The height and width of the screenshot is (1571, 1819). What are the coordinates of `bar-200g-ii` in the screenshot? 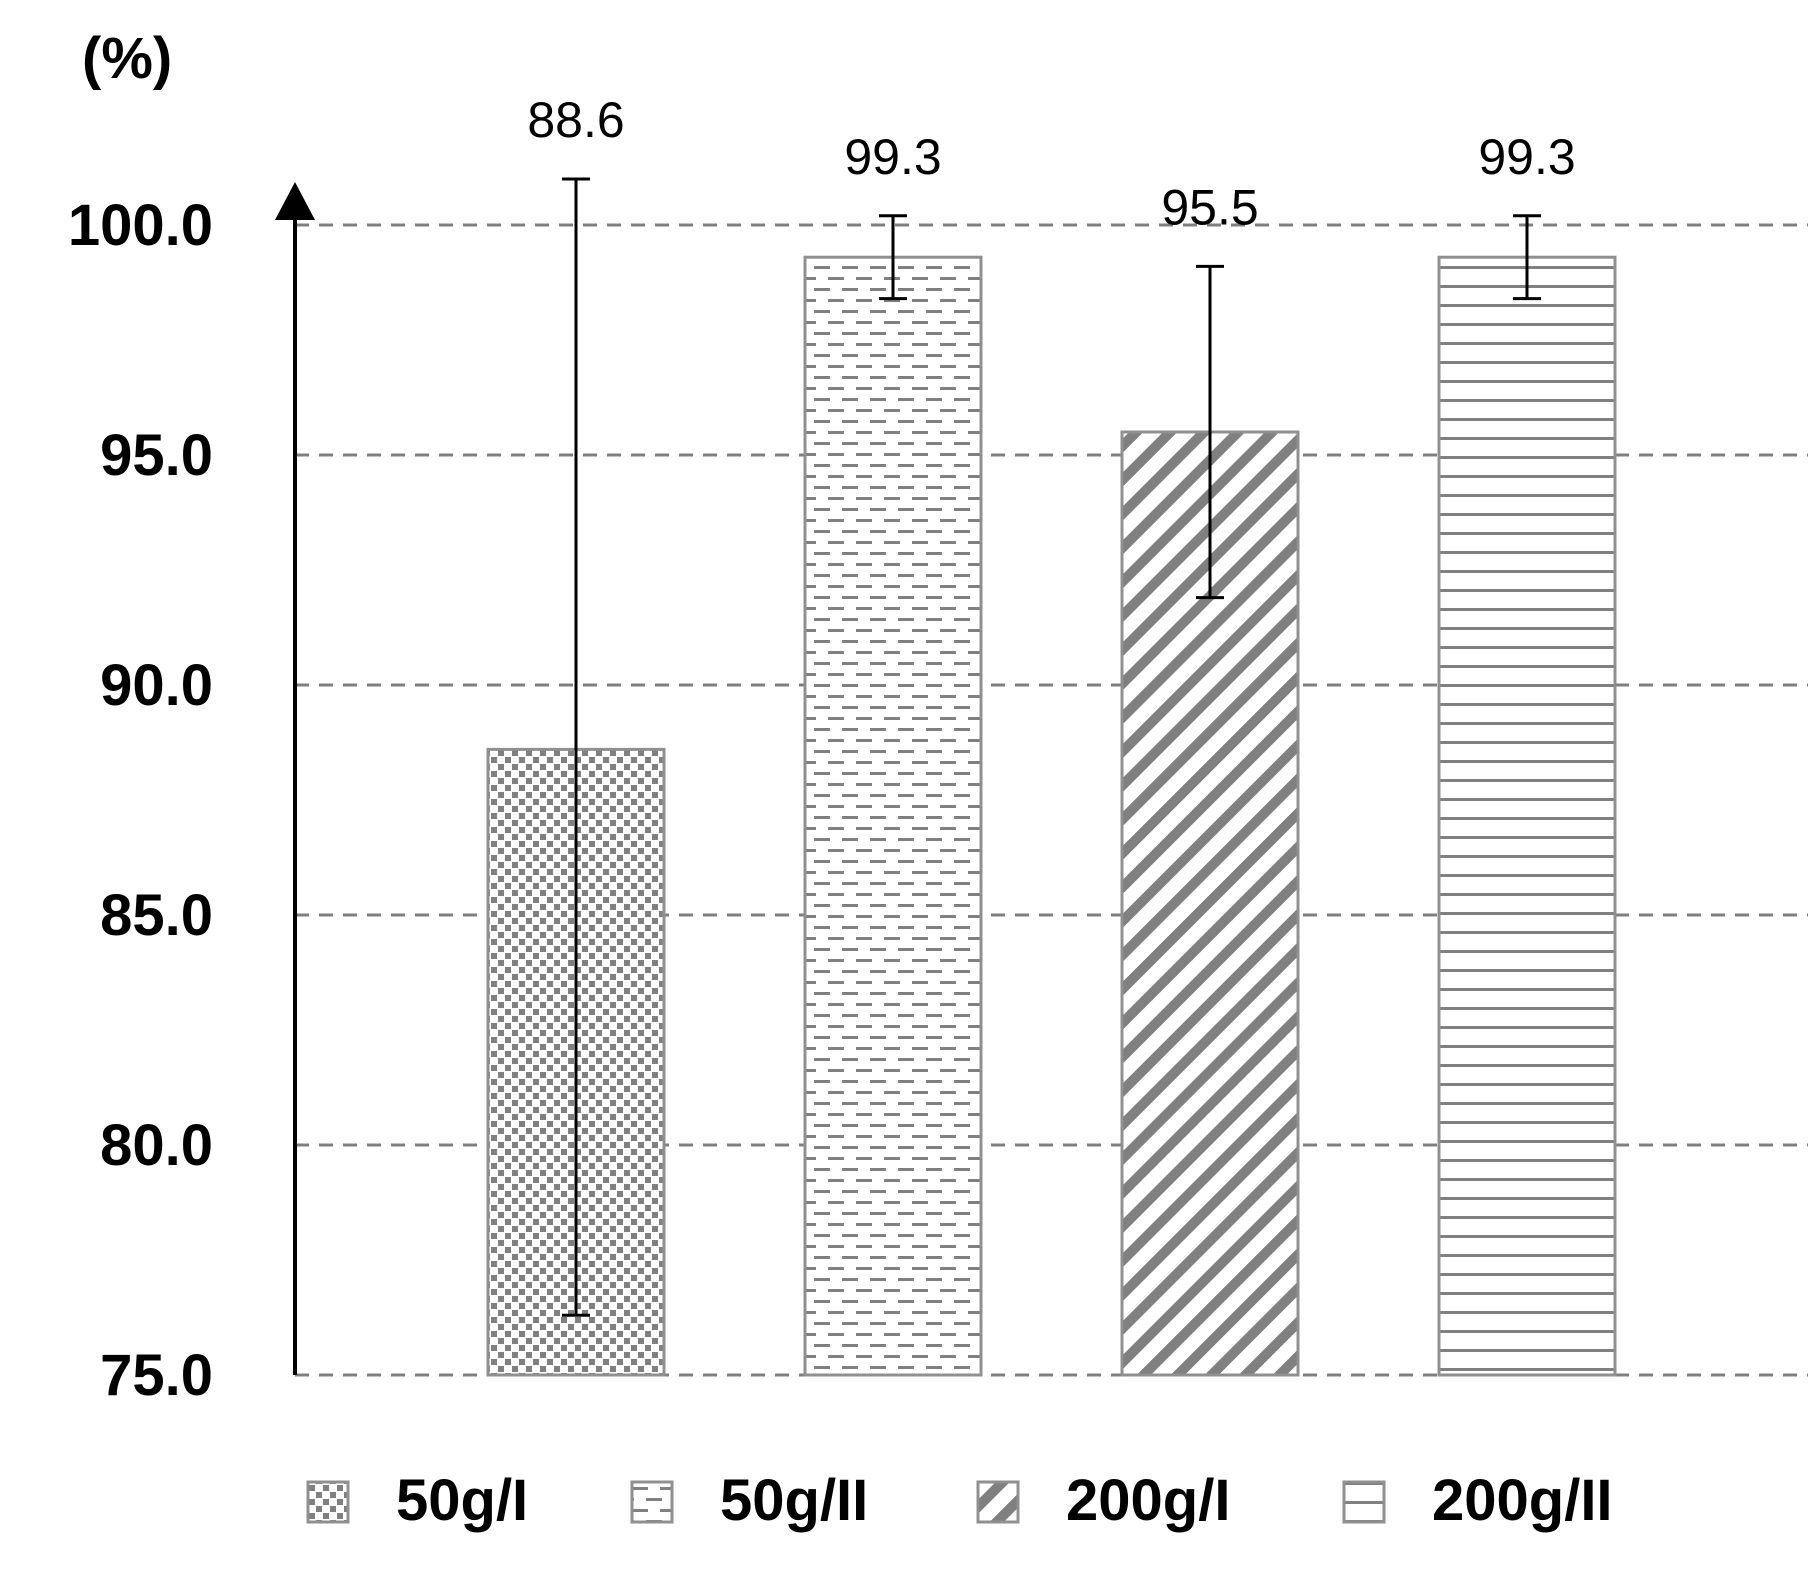 It's located at (1527, 816).